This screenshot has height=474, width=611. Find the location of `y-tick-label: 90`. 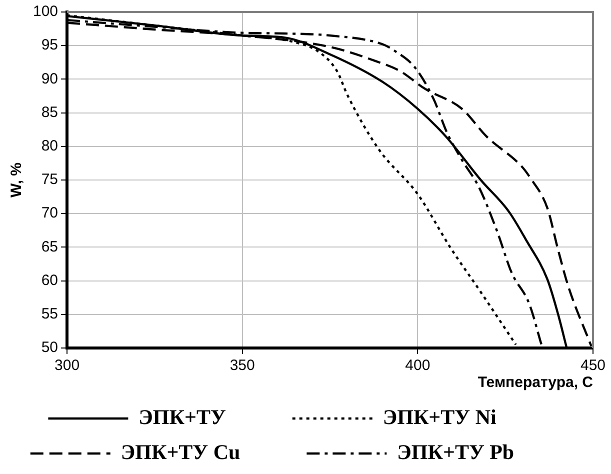

y-tick-label: 90 is located at coordinates (49, 79).